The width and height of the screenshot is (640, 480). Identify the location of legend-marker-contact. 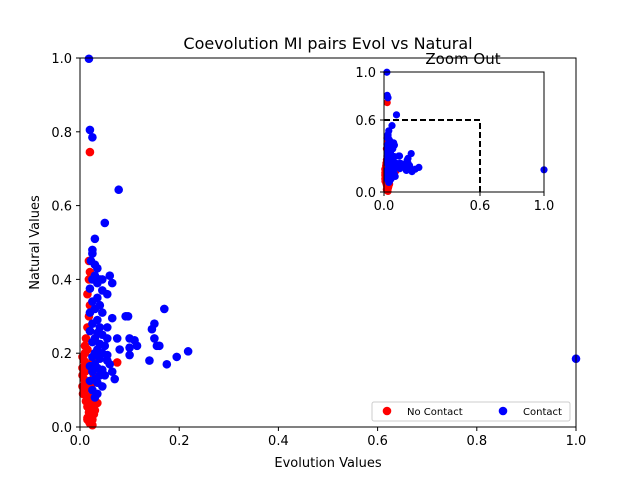
(503, 411).